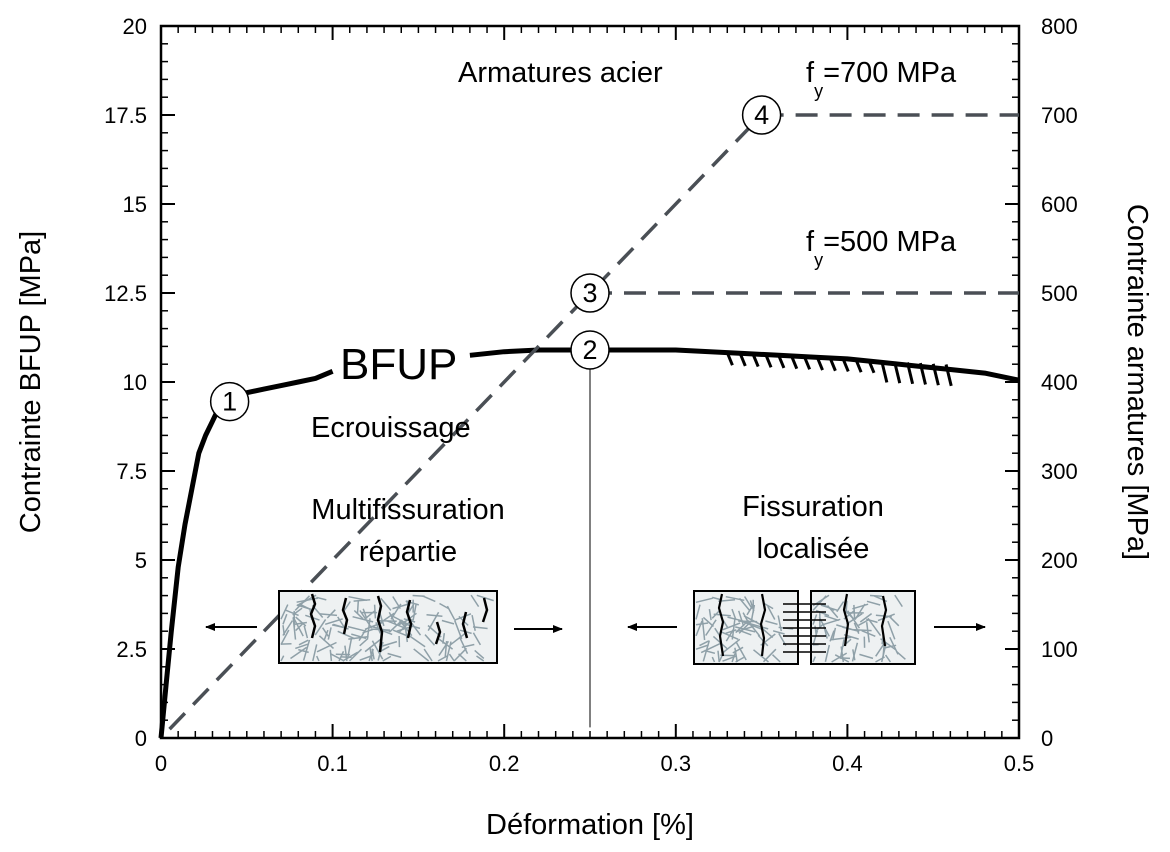  What do you see at coordinates (229, 402) in the screenshot?
I see `marker-number: 1` at bounding box center [229, 402].